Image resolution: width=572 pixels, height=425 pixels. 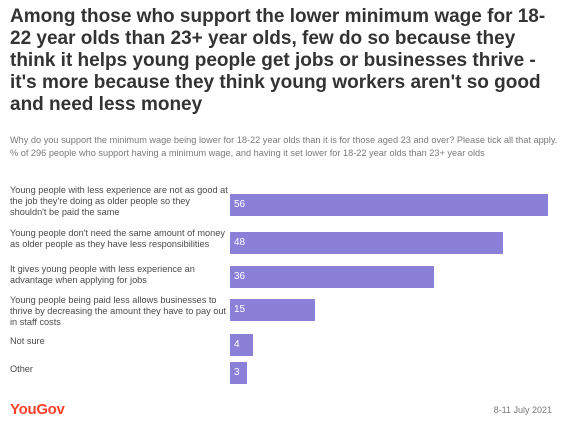 I want to click on yougov-logo: YouGov, so click(x=37, y=409).